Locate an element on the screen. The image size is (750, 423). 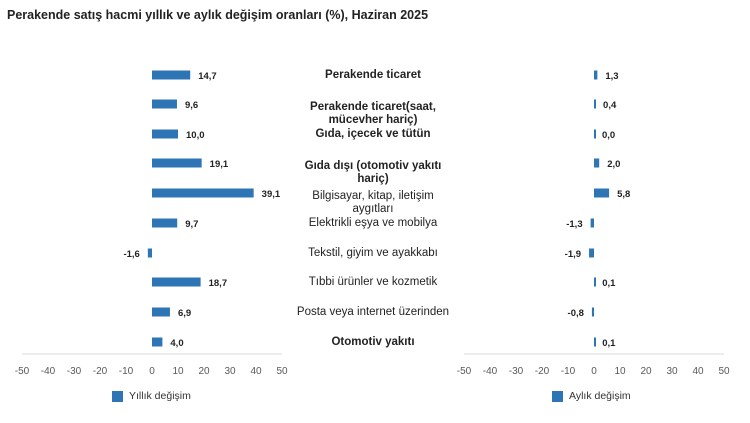
x-tick-label-yearly: -10 is located at coordinates (126, 371).